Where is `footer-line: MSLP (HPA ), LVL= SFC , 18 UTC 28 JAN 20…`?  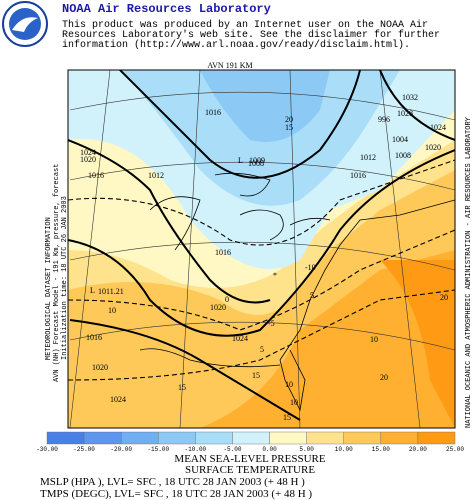 footer-line: MSLP (HPA ), LVL= SFC , 18 UTC 28 JAN 20… is located at coordinates (172, 482).